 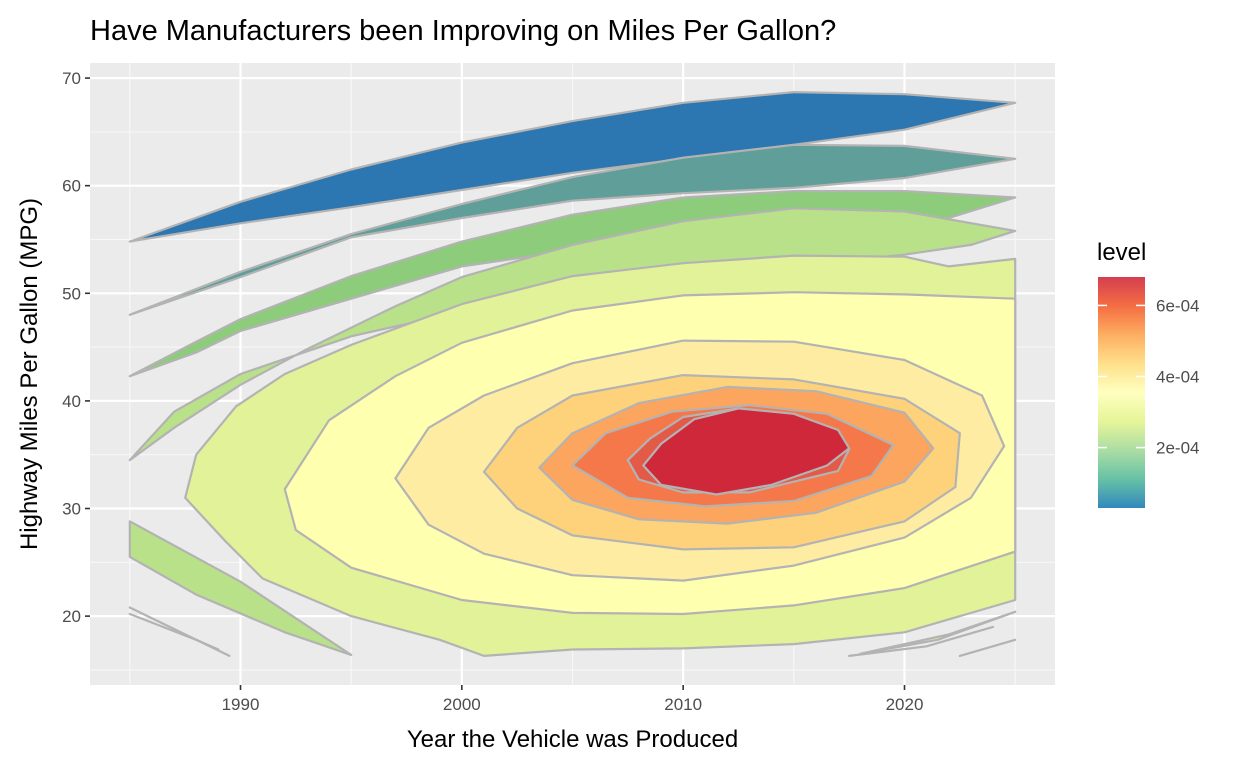 I want to click on legend-colorbar, so click(x=1121, y=392).